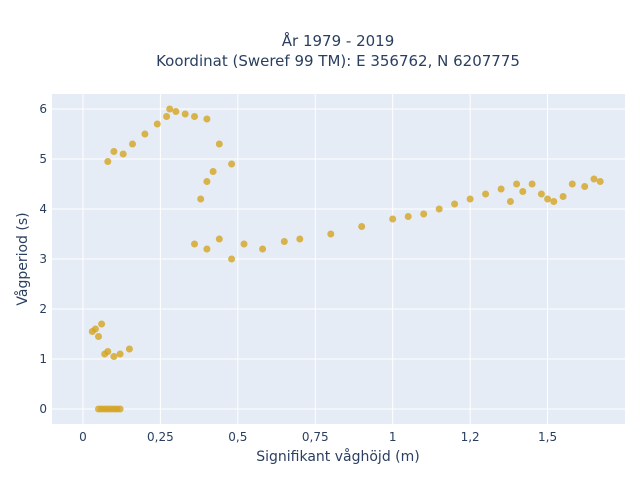 The height and width of the screenshot is (480, 640). Describe the element at coordinates (470, 437) in the screenshot. I see `x-tick-label: 1,2` at that location.